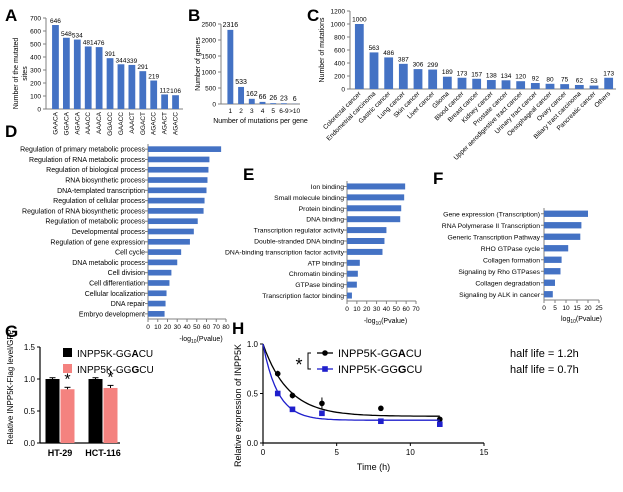  I want to click on e-x-tick-label: 10, so click(357, 309).